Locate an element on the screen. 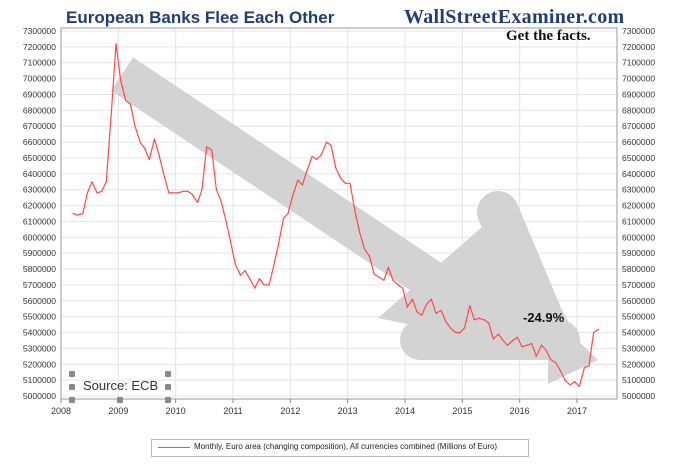 The height and width of the screenshot is (465, 683). y-tick-label-left: 6900000 is located at coordinates (39, 94).